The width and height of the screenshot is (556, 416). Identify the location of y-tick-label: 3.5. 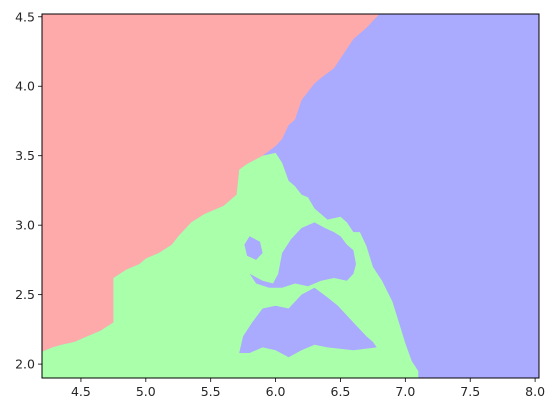
(25, 155).